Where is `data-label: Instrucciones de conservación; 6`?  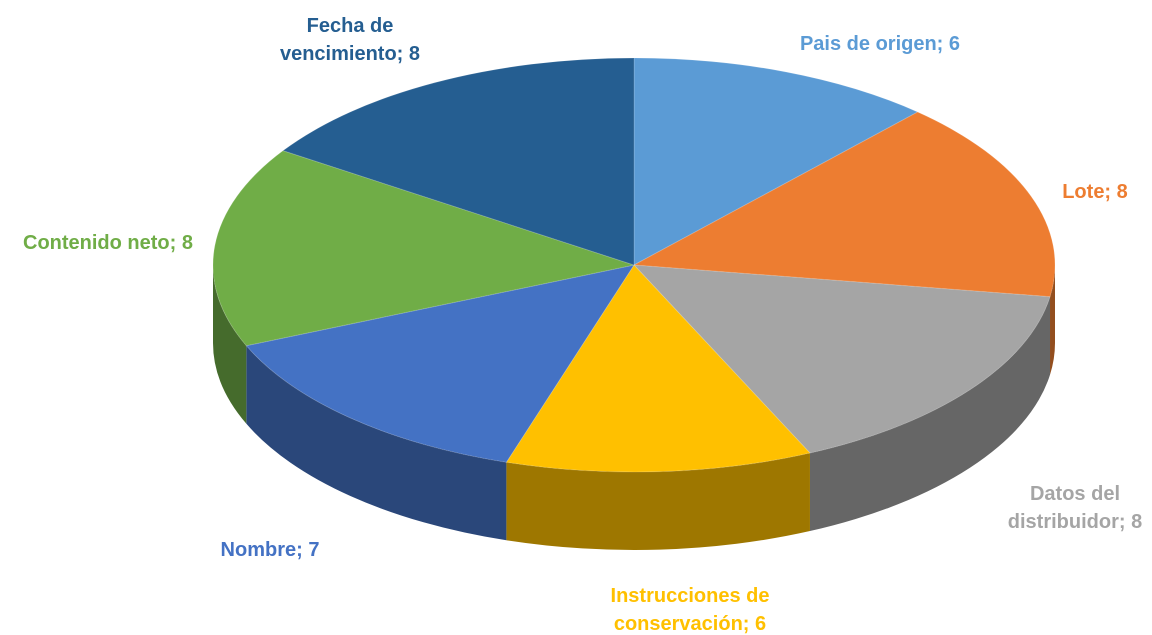 data-label: Instrucciones de conservación; 6 is located at coordinates (690, 610).